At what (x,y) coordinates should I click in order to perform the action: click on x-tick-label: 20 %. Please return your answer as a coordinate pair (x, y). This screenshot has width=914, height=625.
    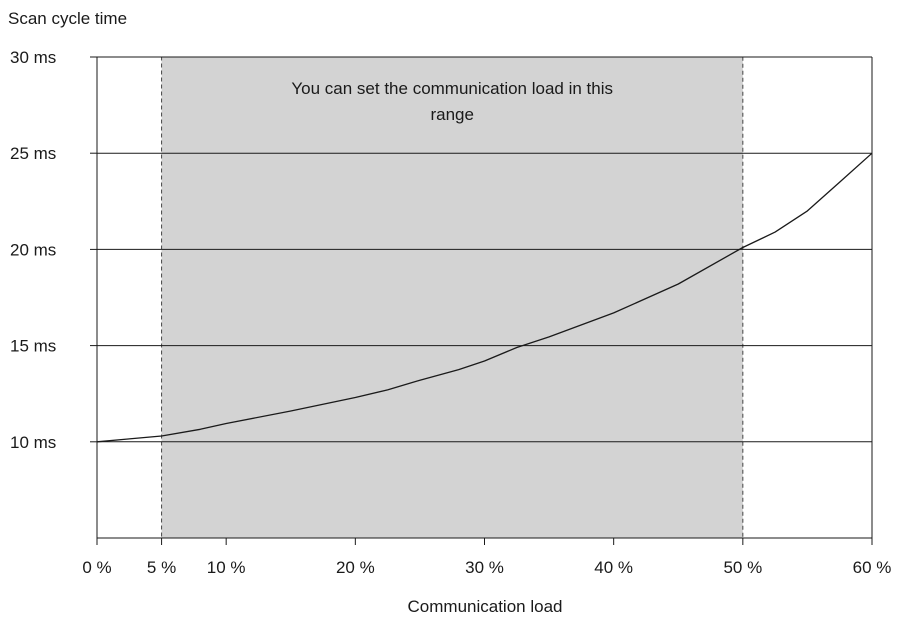
    Looking at the image, I should click on (355, 567).